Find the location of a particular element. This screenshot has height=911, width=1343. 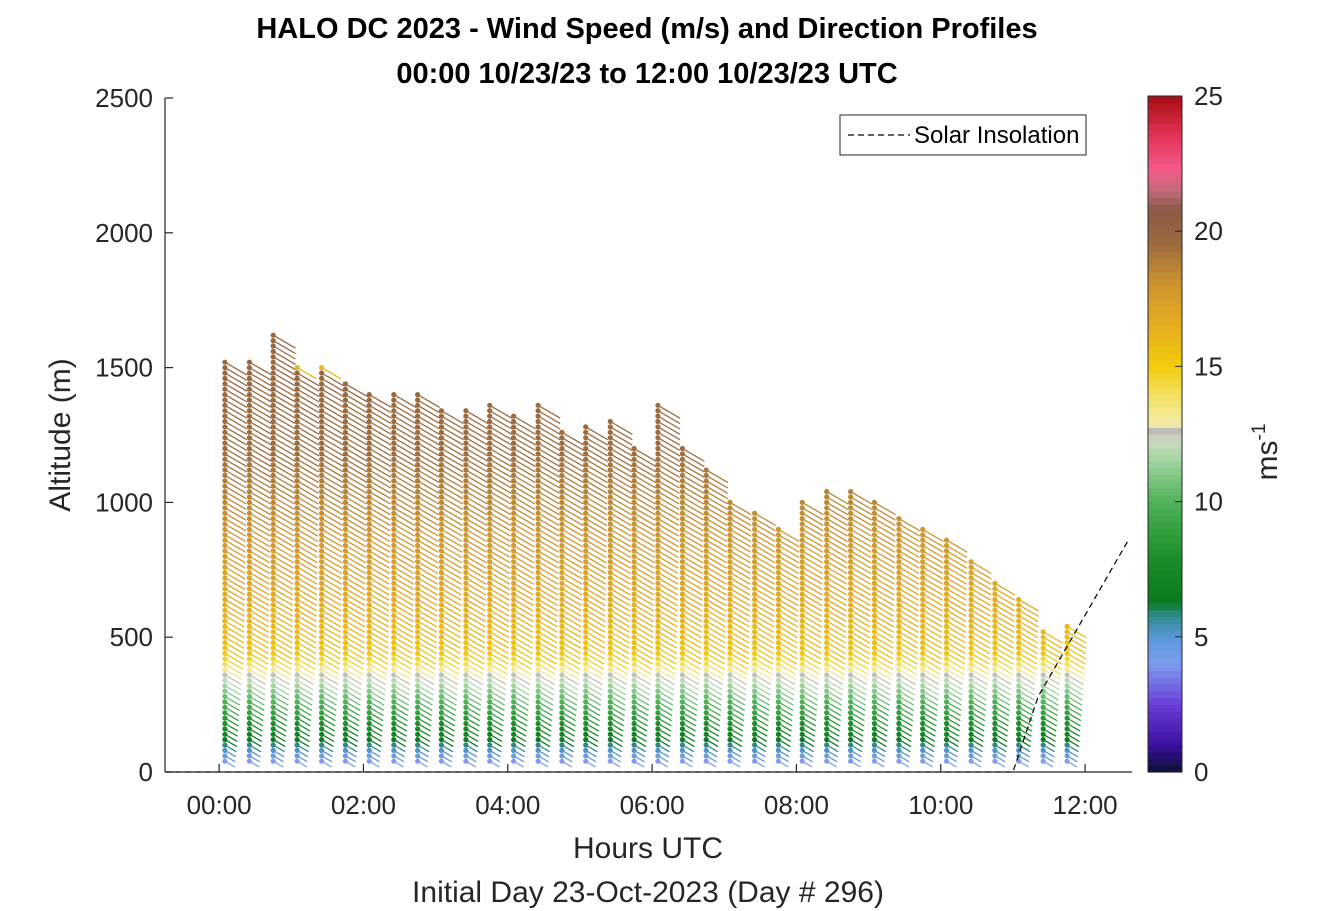

x-tick-label: 08:00 is located at coordinates (796, 805).